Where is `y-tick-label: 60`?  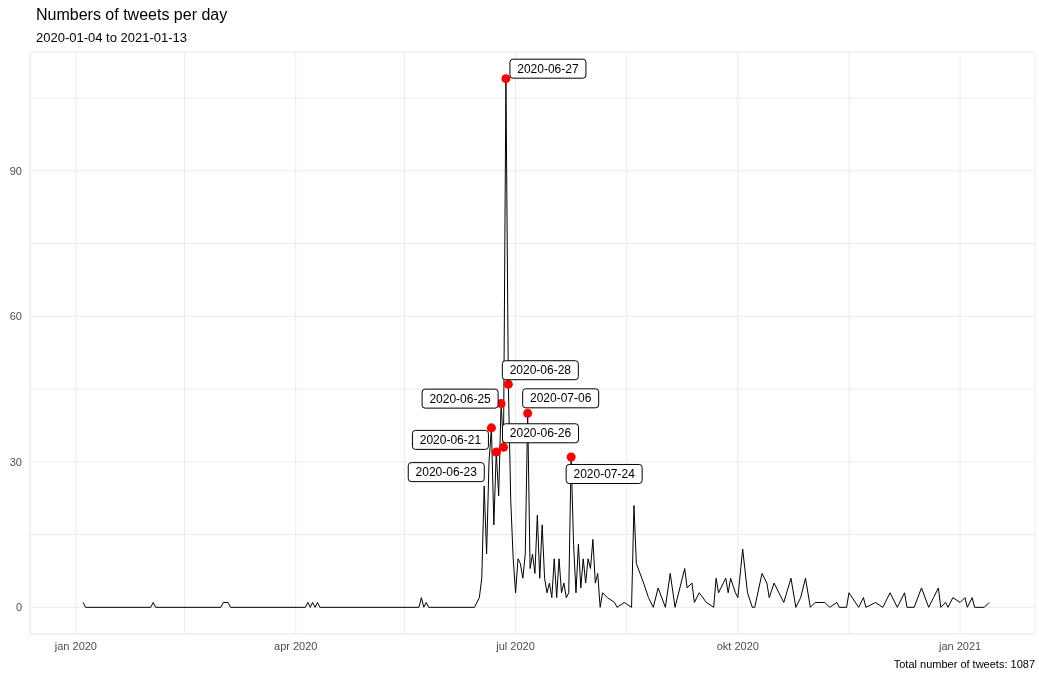
y-tick-label: 60 is located at coordinates (15, 316).